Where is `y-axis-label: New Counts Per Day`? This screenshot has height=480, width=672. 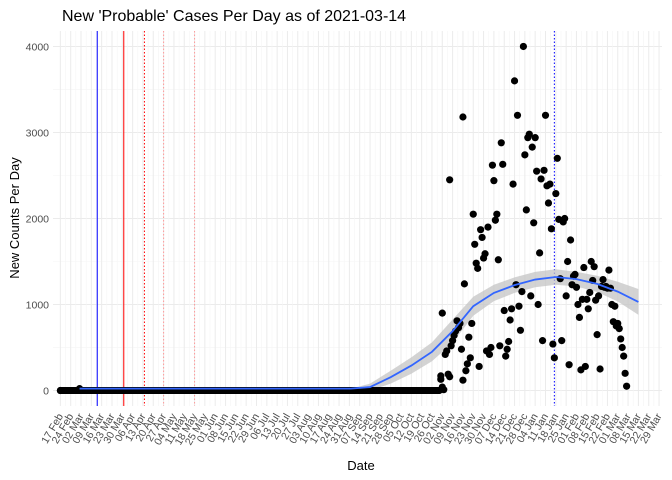 y-axis-label: New Counts Per Day is located at coordinates (14, 218).